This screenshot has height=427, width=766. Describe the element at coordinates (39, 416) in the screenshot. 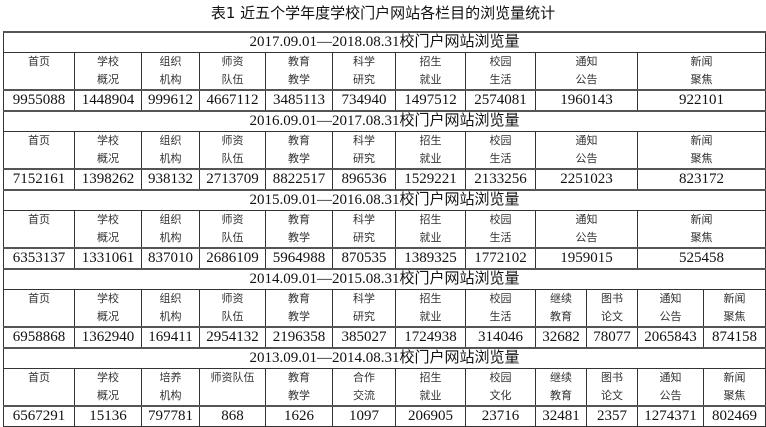

I see `pageview-value: 6567291` at that location.